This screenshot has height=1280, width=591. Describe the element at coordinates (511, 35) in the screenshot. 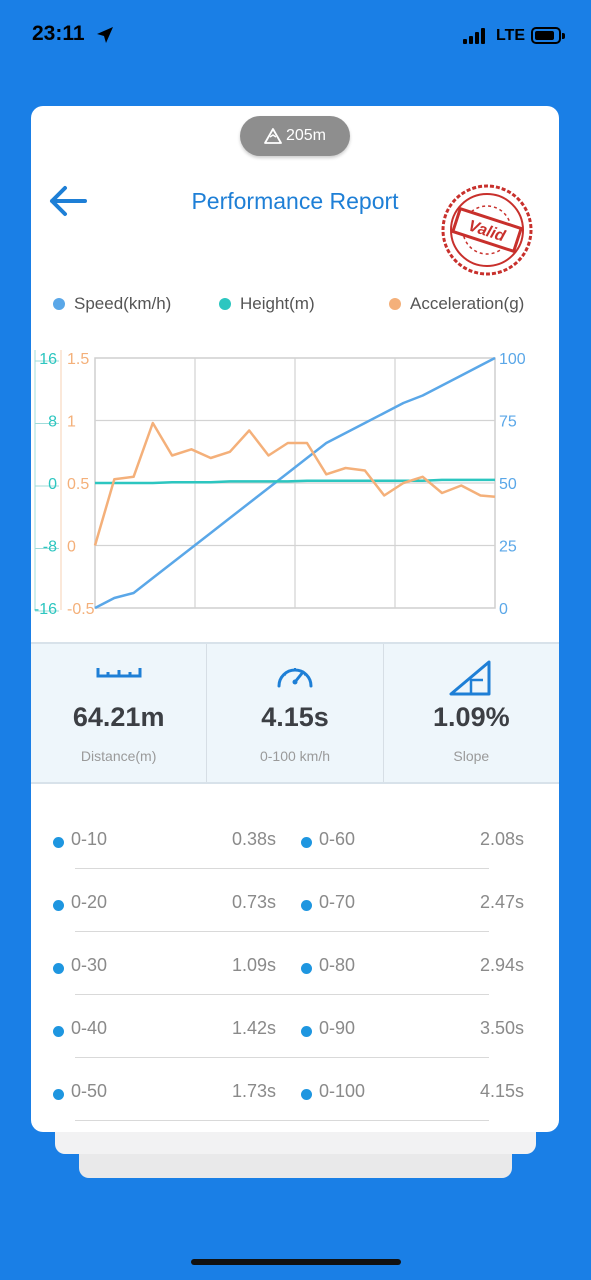

I see `network-type: LTE` at that location.